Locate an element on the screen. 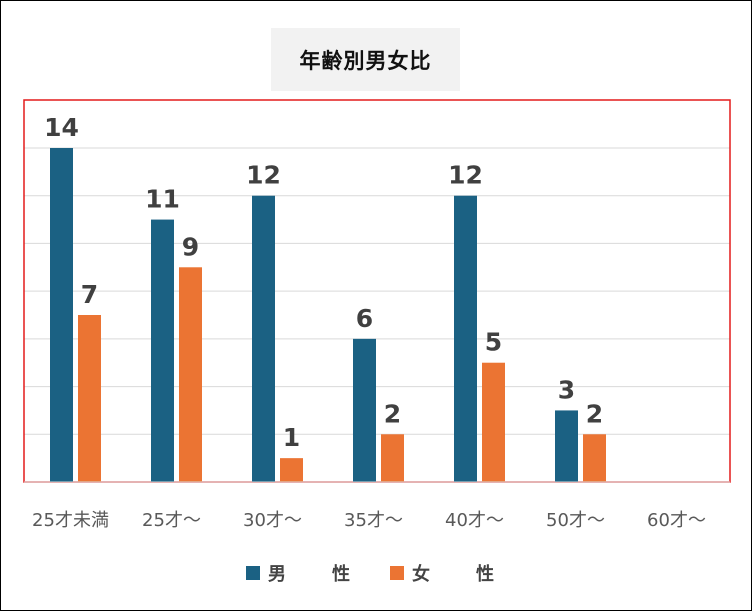  data-label: 1 is located at coordinates (291, 437).